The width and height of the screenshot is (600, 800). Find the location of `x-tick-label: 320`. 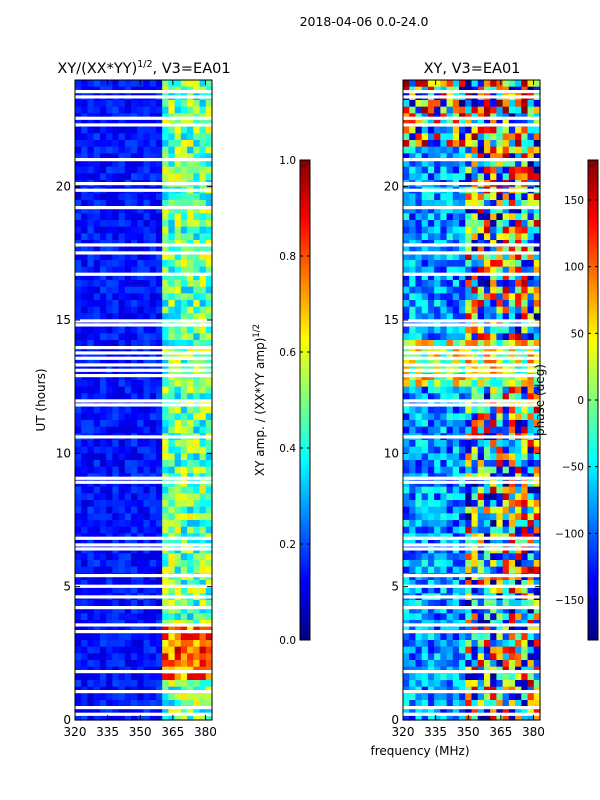

x-tick-label: 320 is located at coordinates (403, 732).